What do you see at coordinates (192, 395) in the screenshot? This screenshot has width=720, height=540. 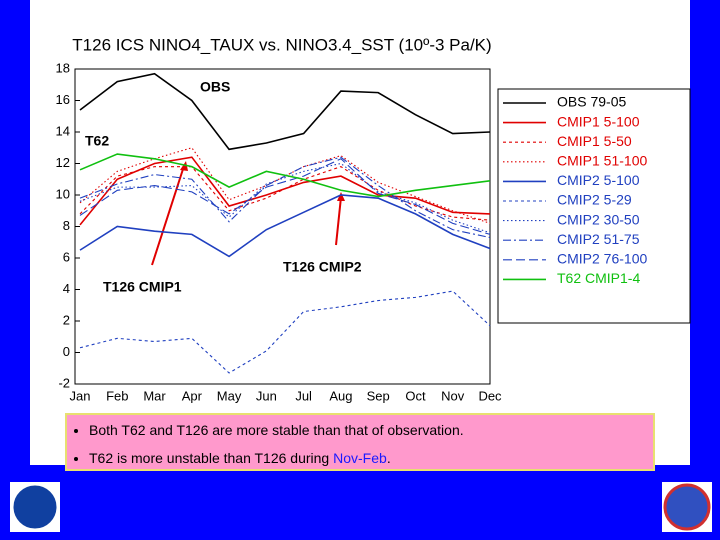 I see `x-tick-label: Apr` at bounding box center [192, 395].